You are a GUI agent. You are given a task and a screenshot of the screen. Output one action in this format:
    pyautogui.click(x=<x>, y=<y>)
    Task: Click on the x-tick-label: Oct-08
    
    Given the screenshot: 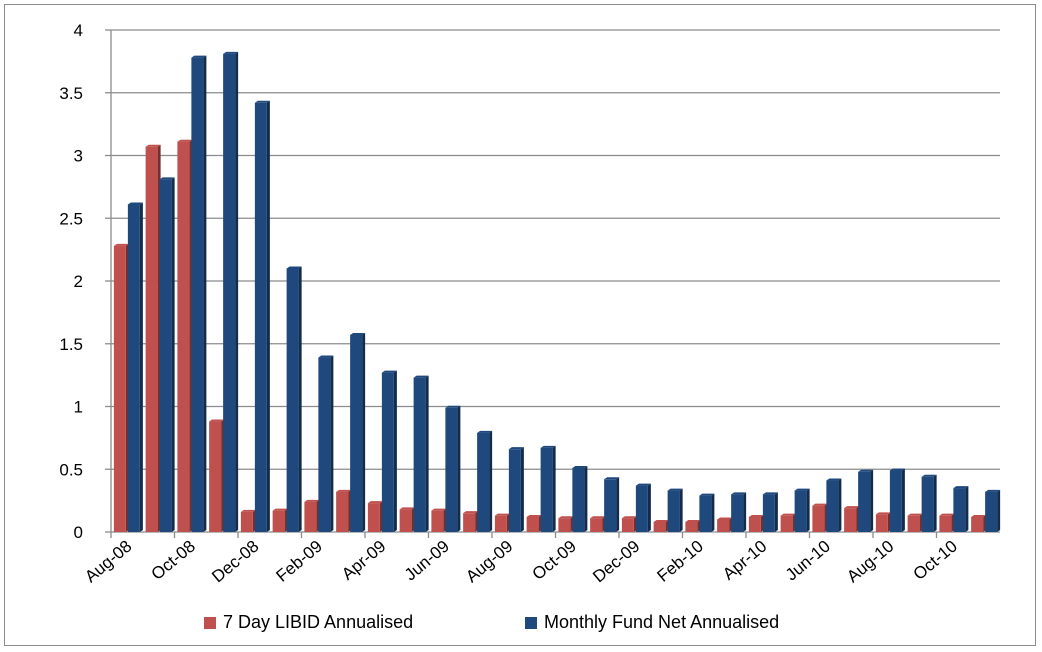 What is the action you would take?
    pyautogui.click(x=173, y=560)
    